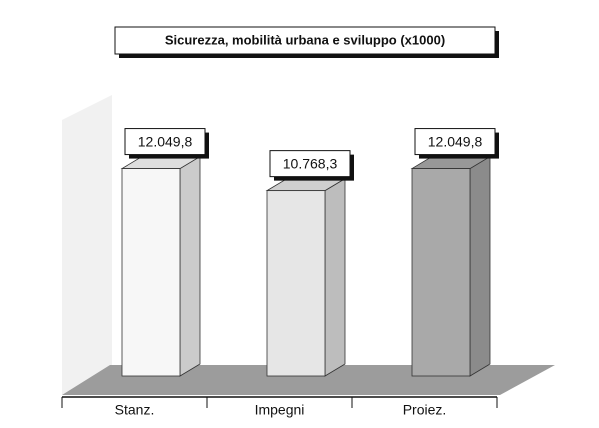 This screenshot has width=599, height=428. I want to click on title-box, so click(305, 40).